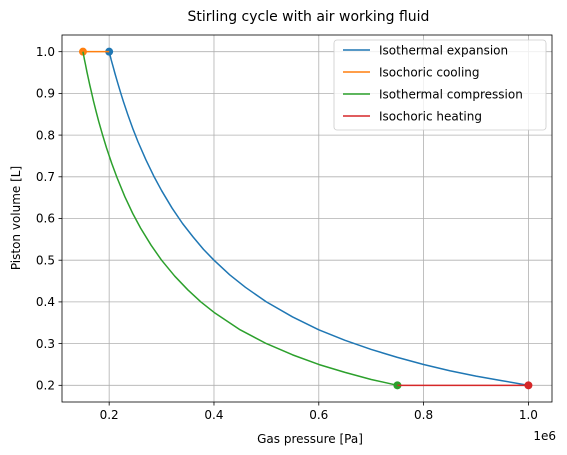 Image resolution: width=567 pixels, height=455 pixels. I want to click on legend-label-isochoric-heating: Isochoric heating, so click(430, 116).